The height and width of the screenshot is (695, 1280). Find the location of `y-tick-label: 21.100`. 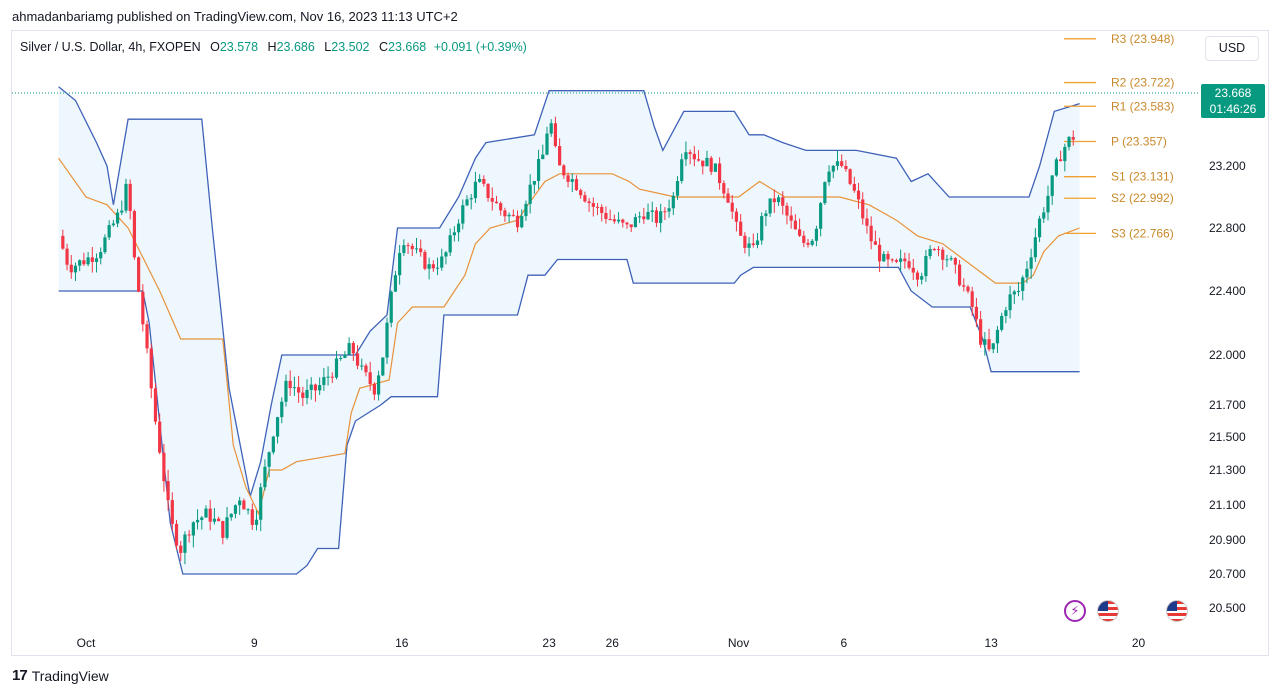

y-tick-label: 21.100 is located at coordinates (1227, 505).